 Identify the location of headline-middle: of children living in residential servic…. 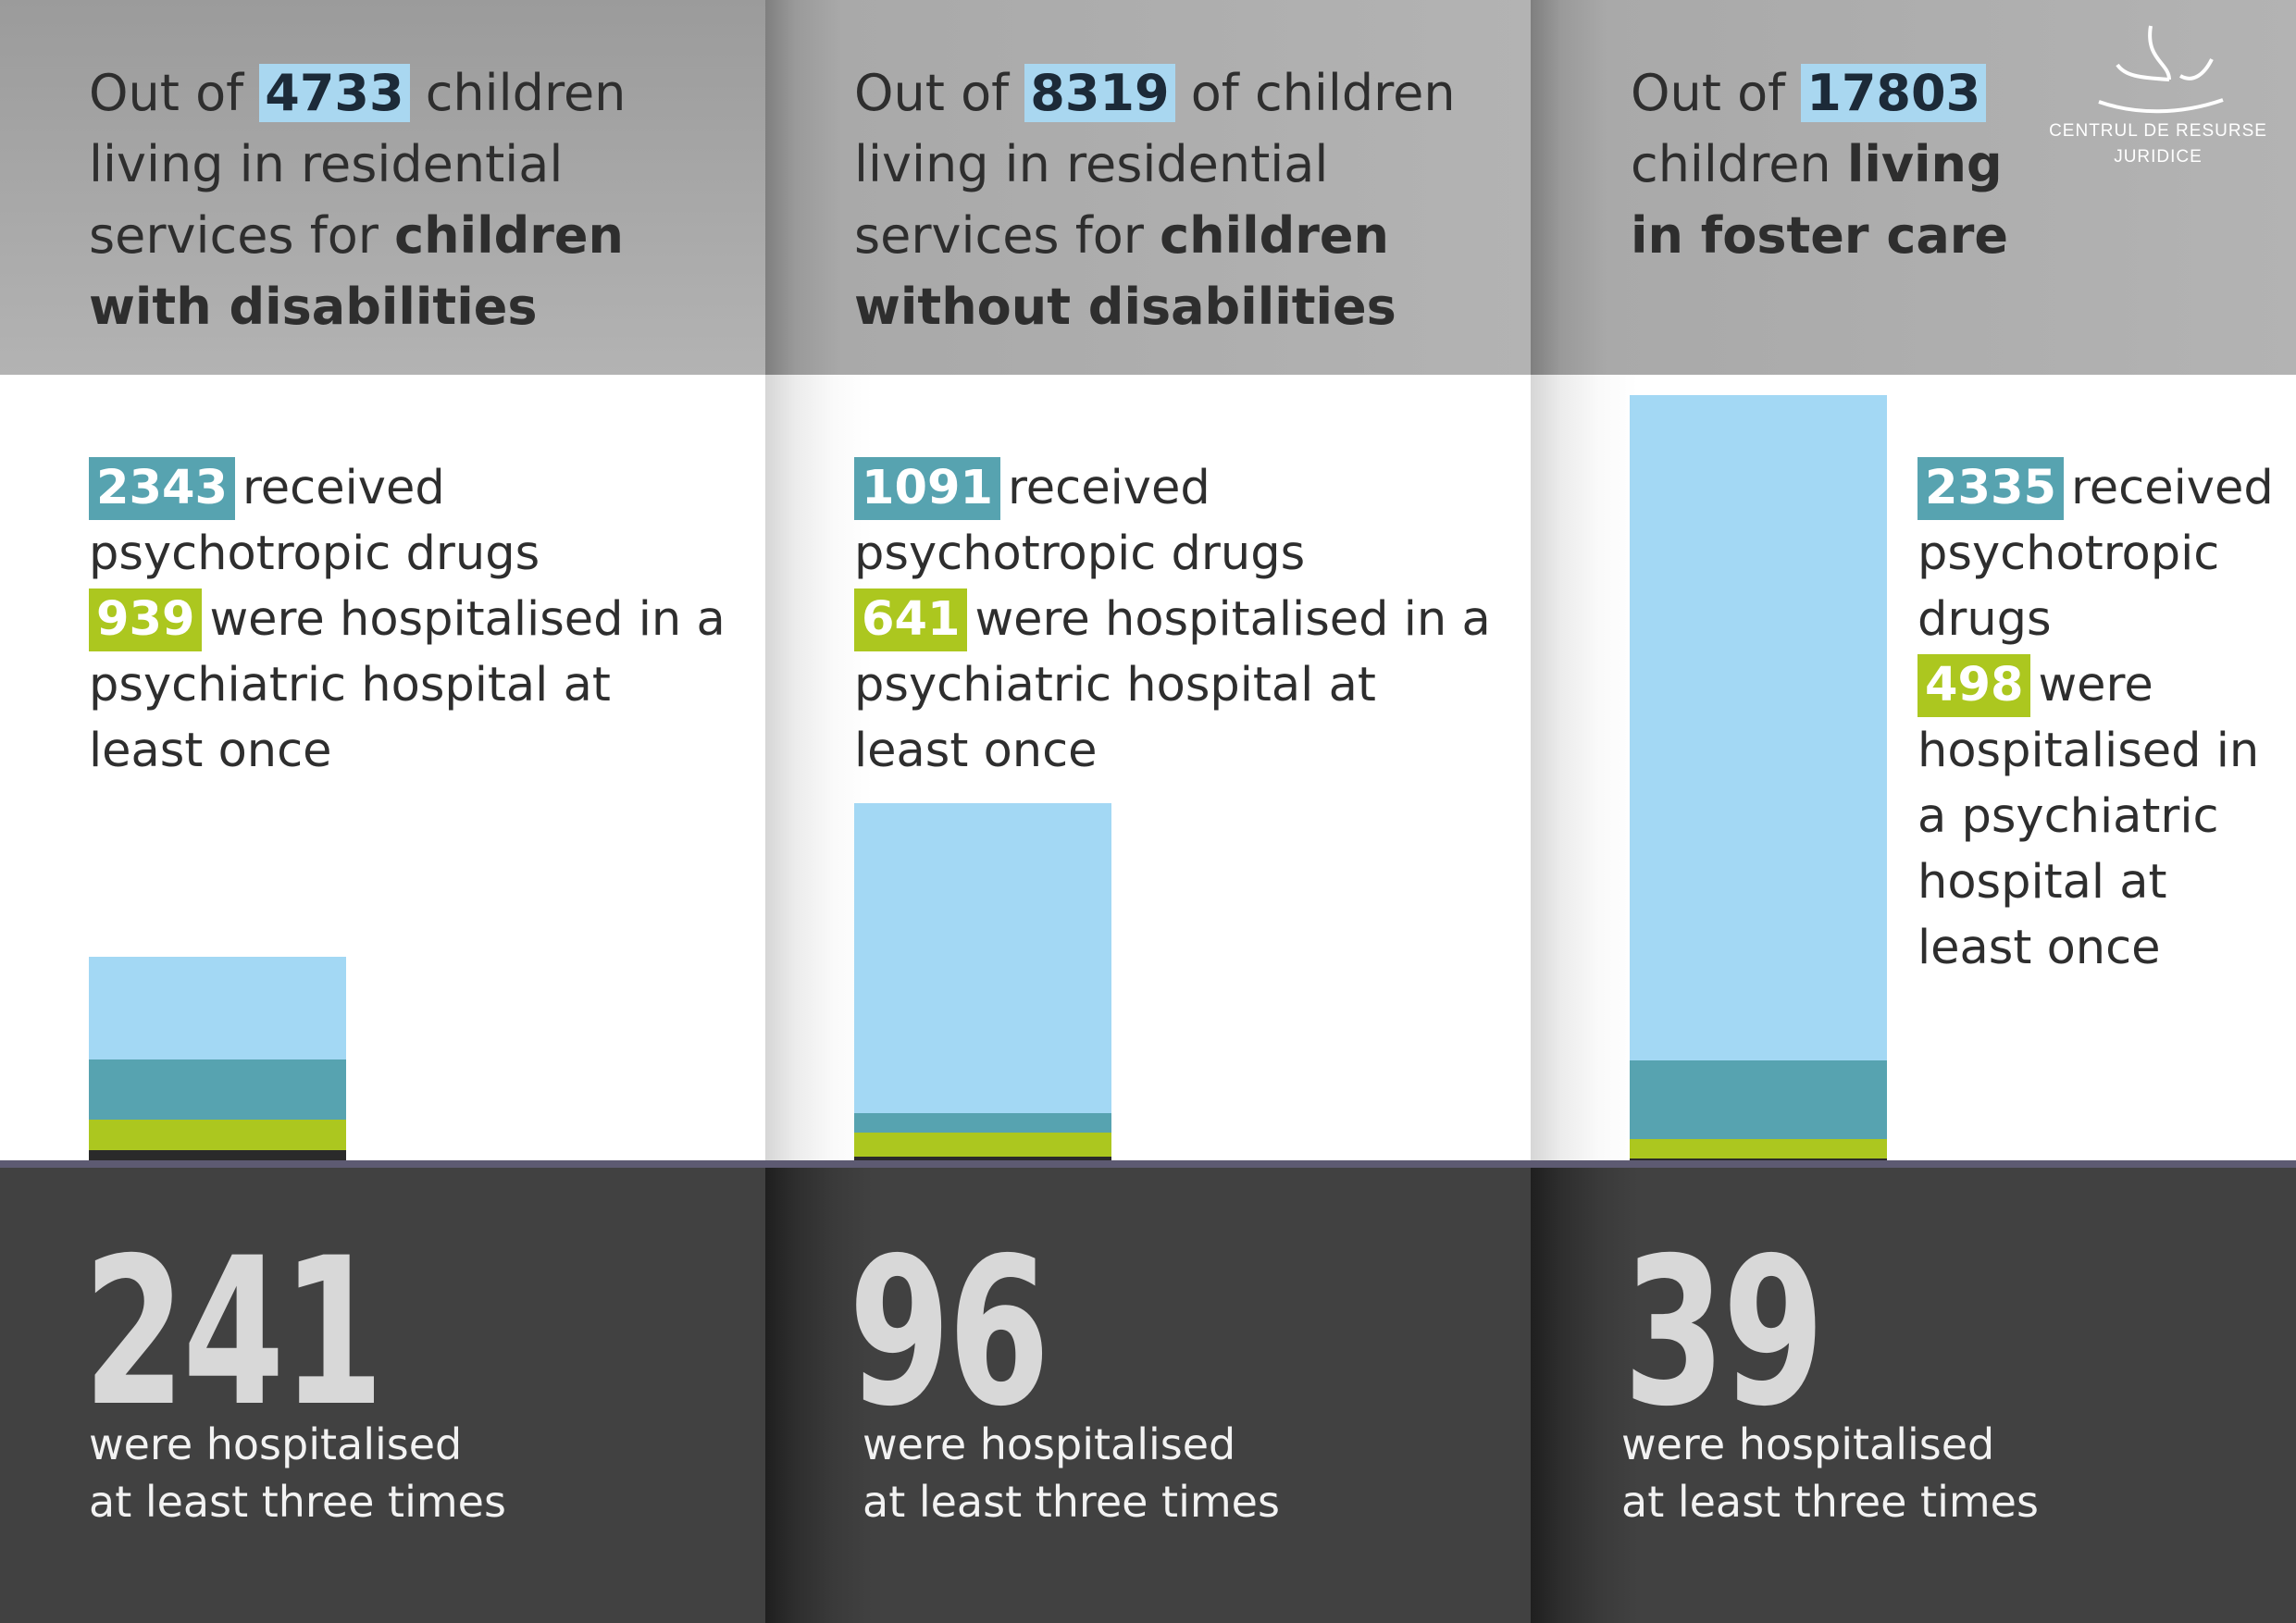
(1155, 164).